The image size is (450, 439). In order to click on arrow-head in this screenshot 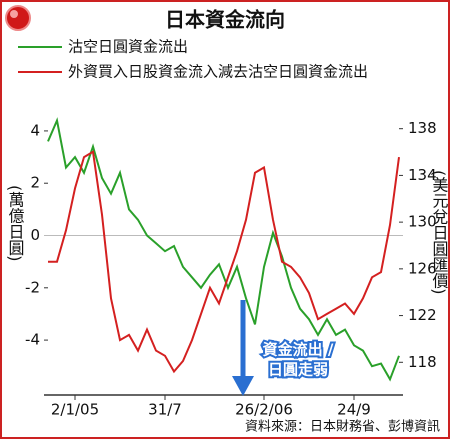, I will do `click(243, 386)`.